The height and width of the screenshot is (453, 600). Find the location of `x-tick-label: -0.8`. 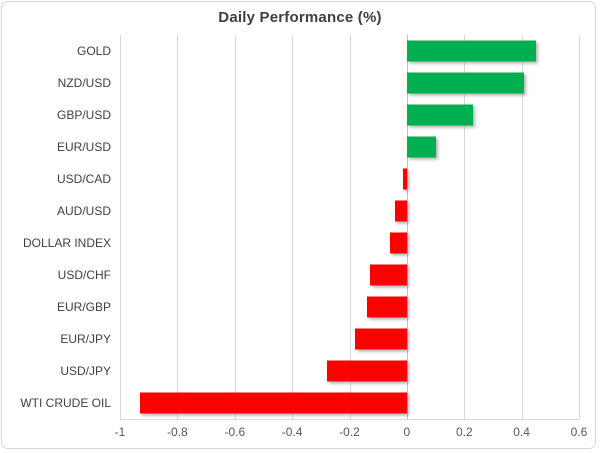

x-tick-label: -0.8 is located at coordinates (177, 432).